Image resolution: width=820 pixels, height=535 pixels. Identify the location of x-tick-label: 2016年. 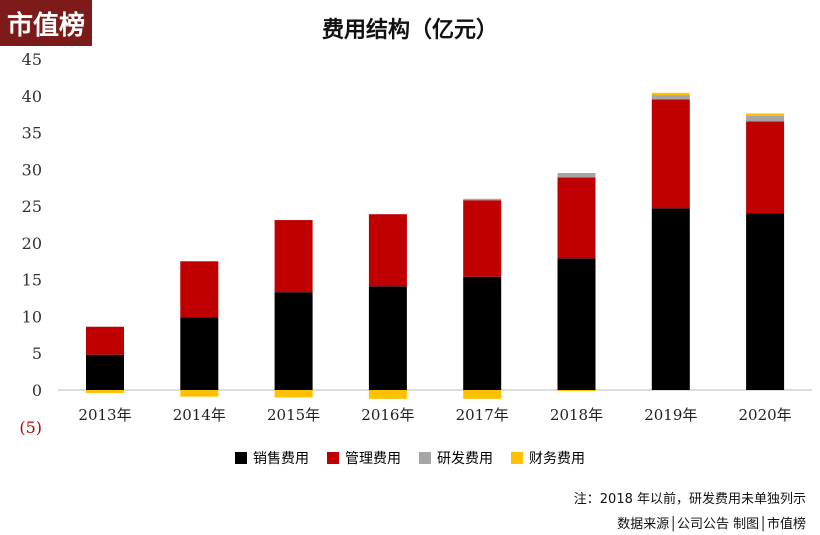
(387, 415).